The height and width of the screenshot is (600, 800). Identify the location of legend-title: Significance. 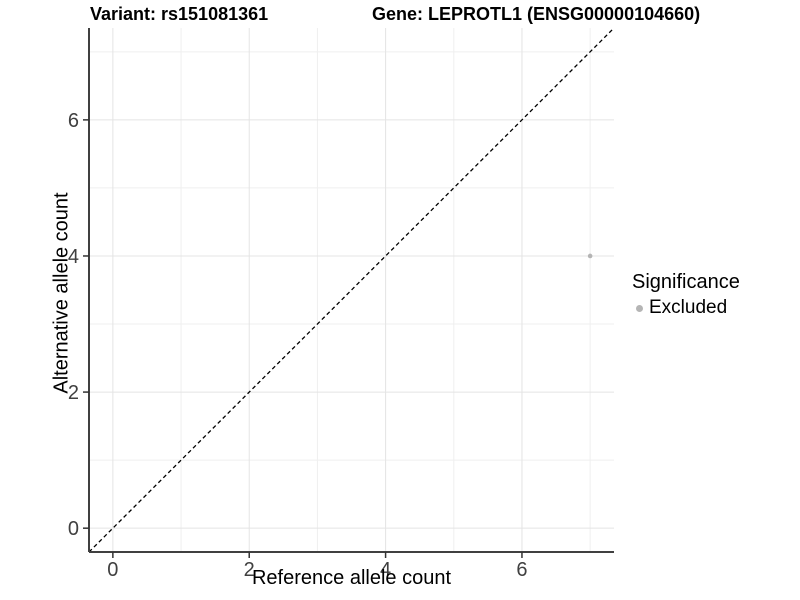
(686, 282).